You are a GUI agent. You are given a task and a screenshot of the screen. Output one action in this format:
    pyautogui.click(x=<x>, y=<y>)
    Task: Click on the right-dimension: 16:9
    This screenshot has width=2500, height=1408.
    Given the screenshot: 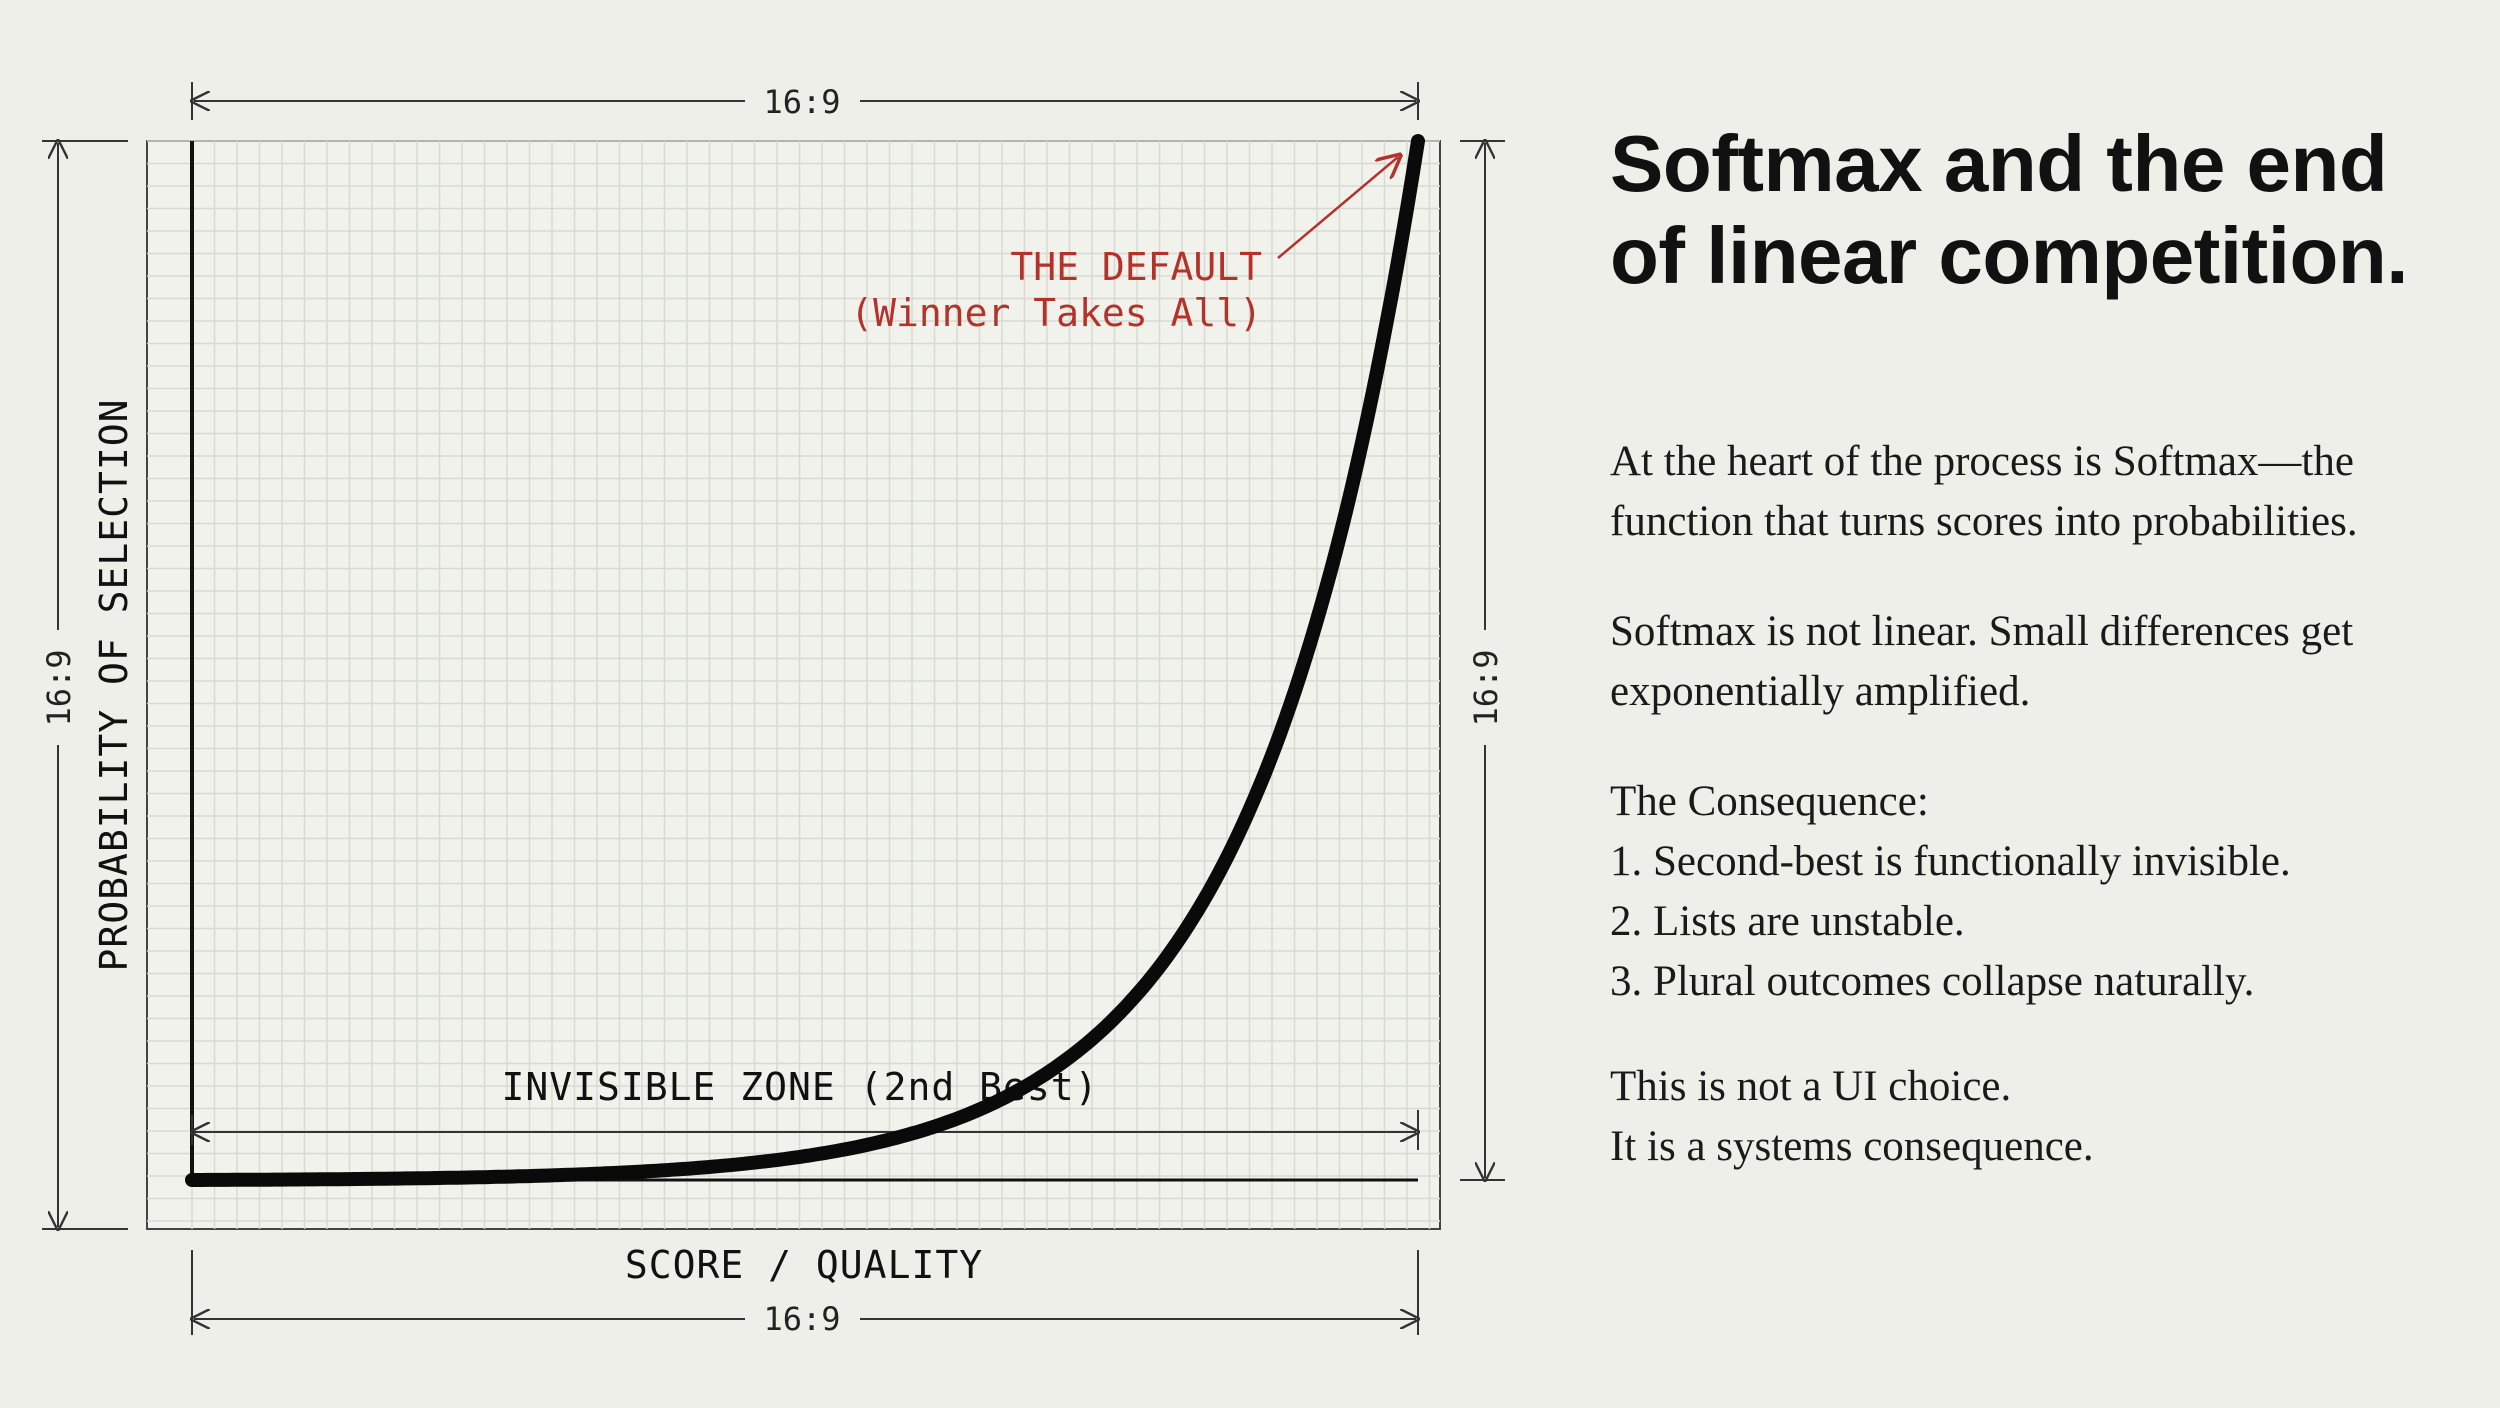 What is the action you would take?
    pyautogui.click(x=1482, y=660)
    